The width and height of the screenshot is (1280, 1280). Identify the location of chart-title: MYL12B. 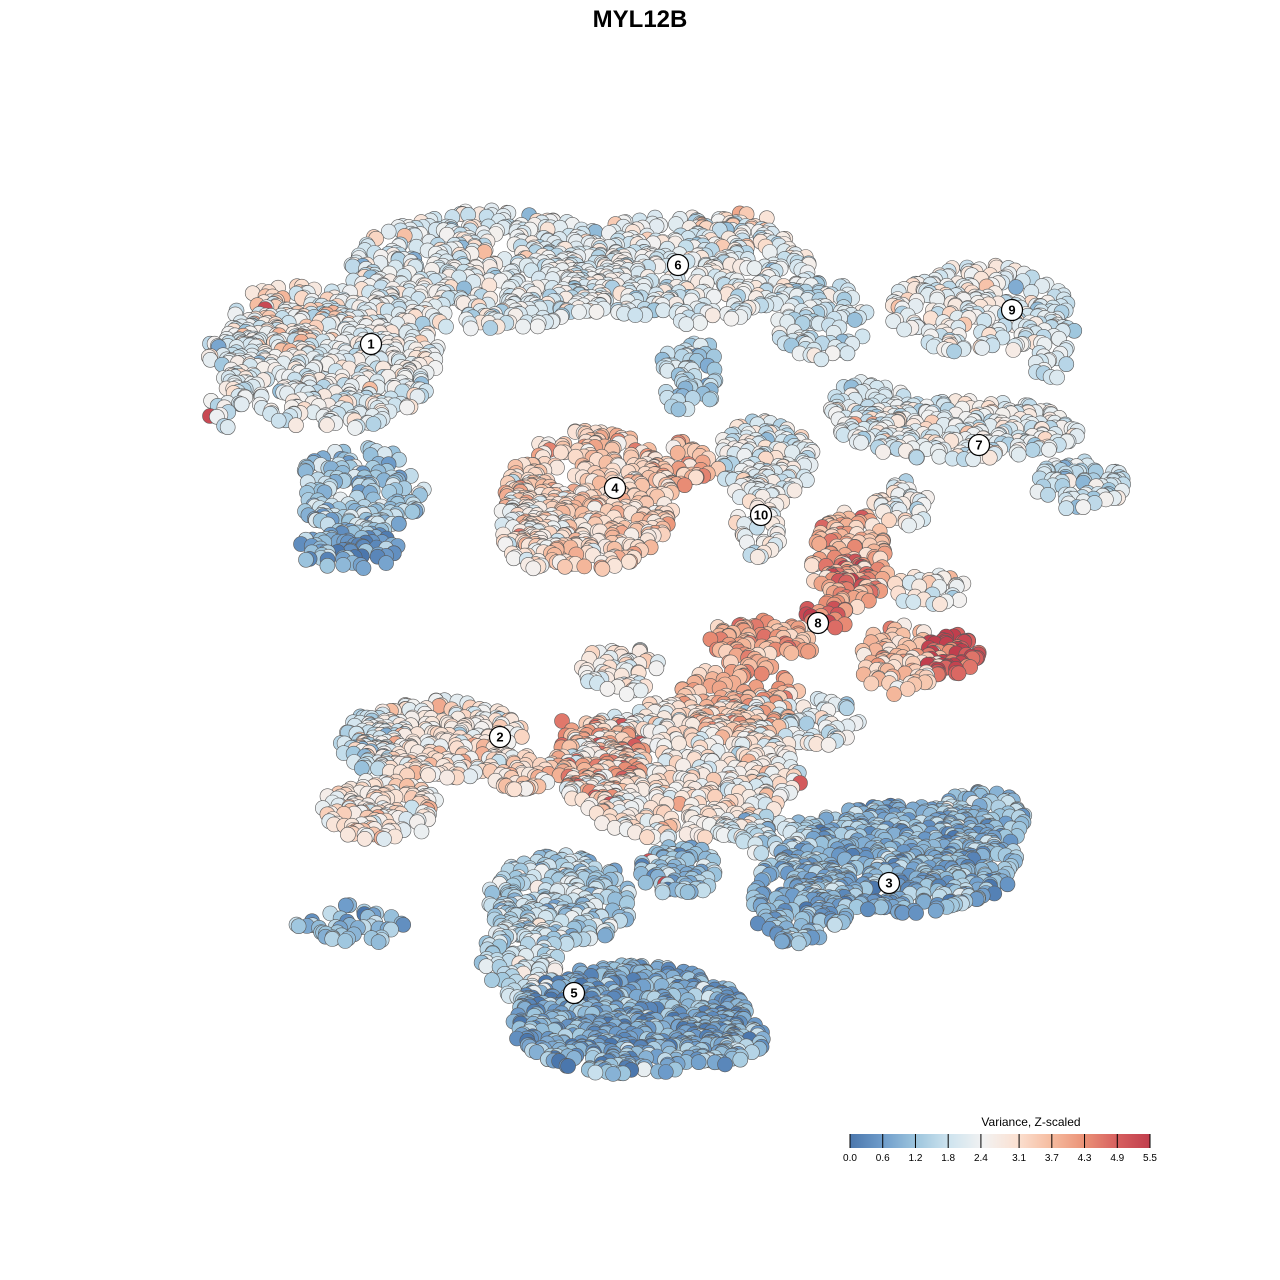
(640, 19).